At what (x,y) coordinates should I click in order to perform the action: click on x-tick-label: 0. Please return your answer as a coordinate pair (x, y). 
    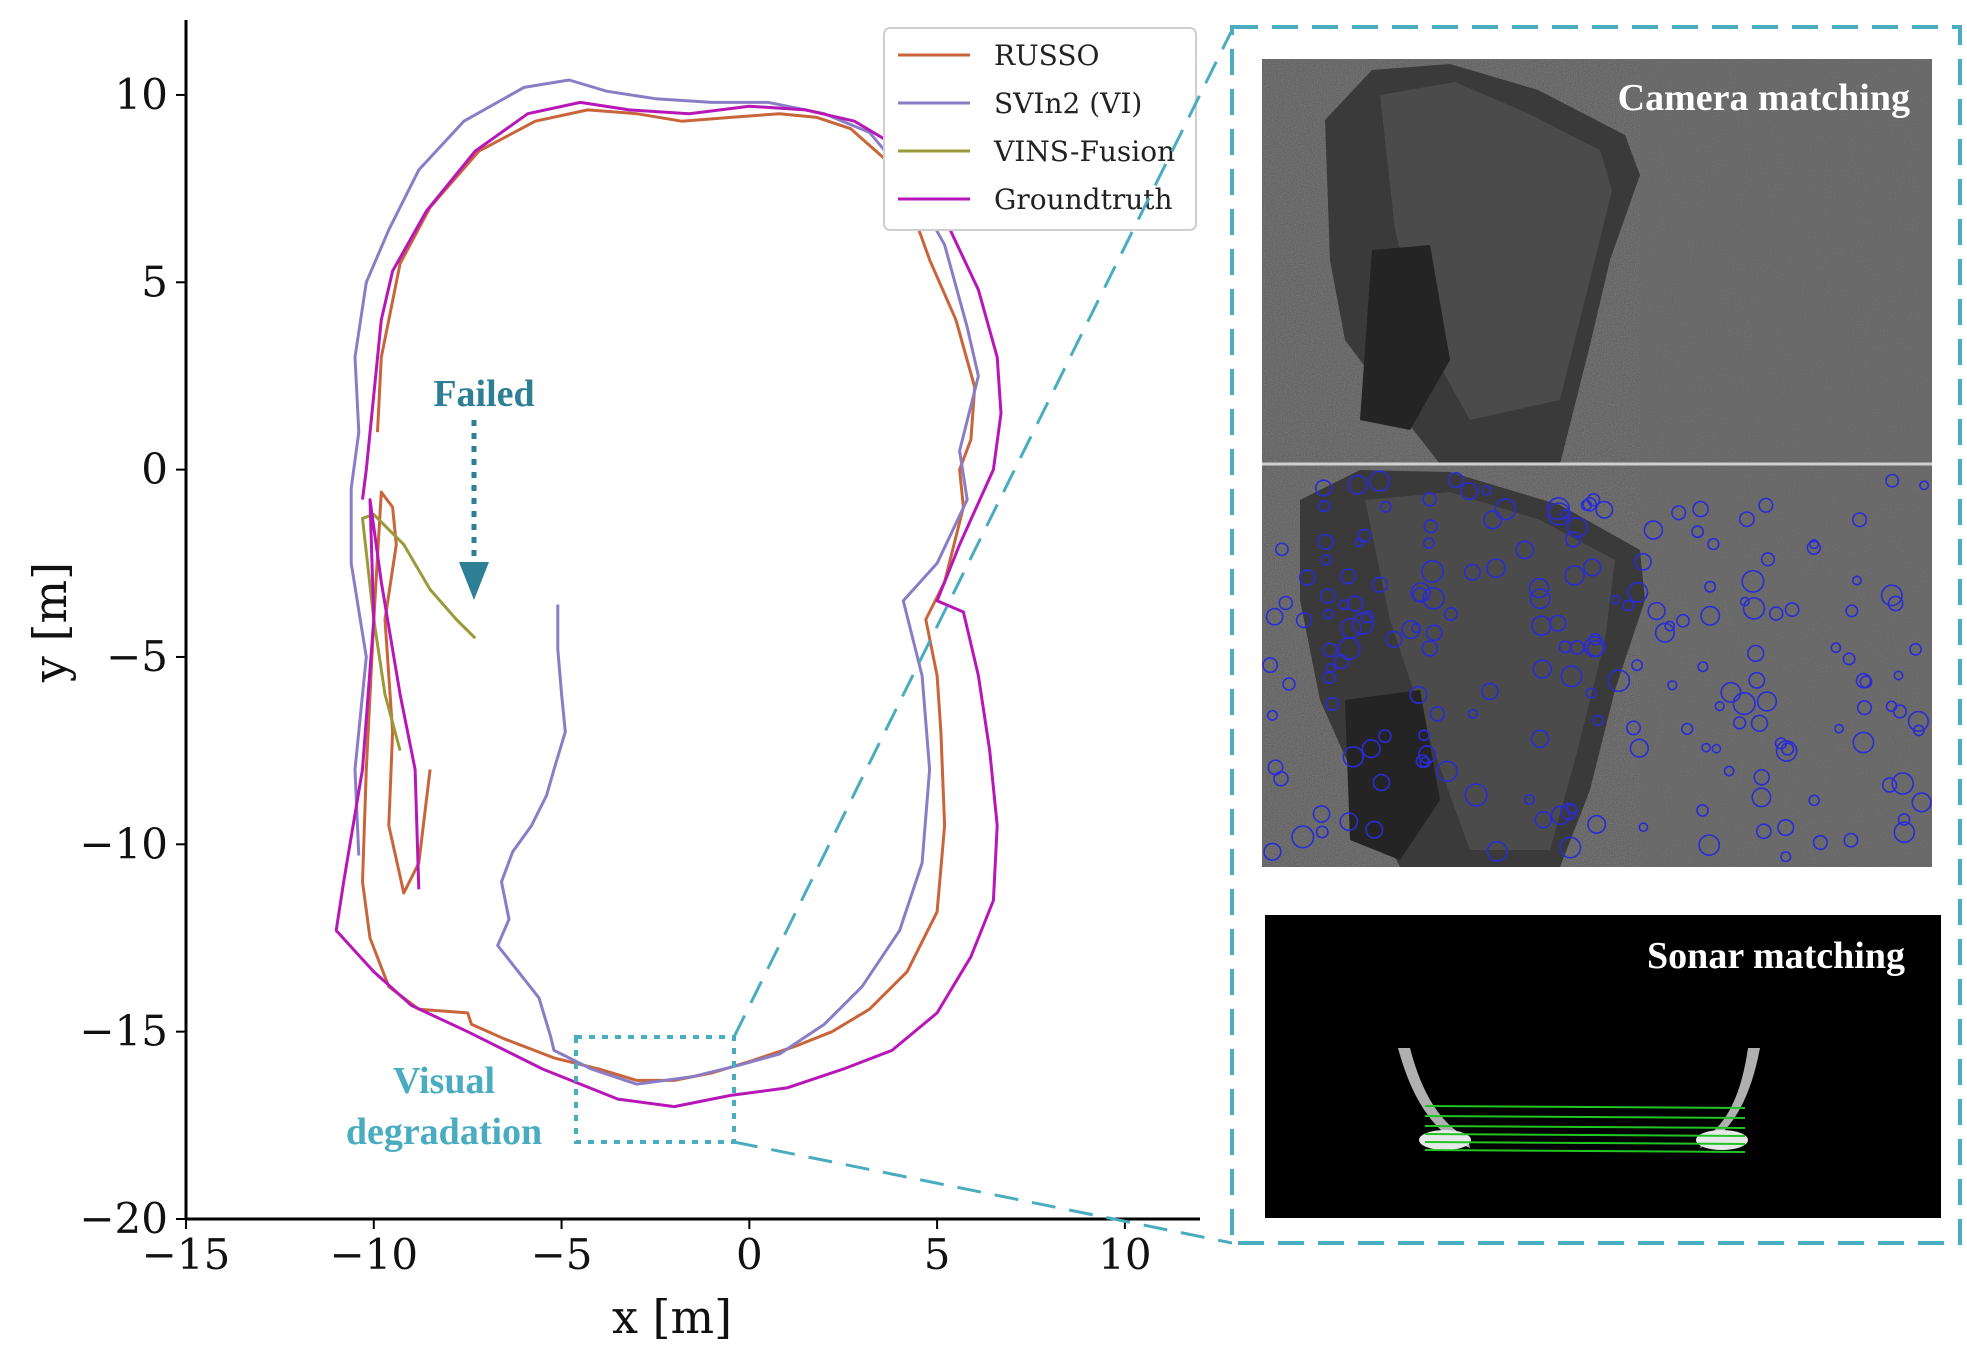
    Looking at the image, I should click on (749, 1254).